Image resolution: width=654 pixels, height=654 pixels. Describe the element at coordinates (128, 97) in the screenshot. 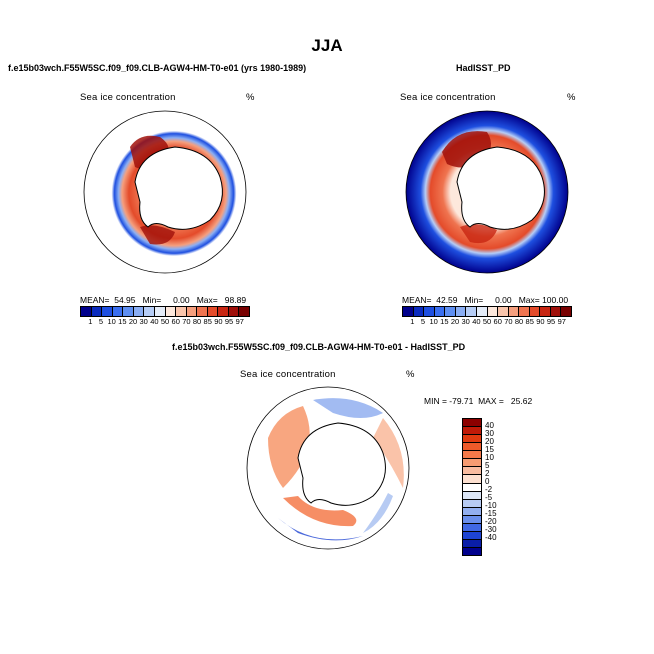

I see `model-variable-label: Sea ice concentration` at that location.